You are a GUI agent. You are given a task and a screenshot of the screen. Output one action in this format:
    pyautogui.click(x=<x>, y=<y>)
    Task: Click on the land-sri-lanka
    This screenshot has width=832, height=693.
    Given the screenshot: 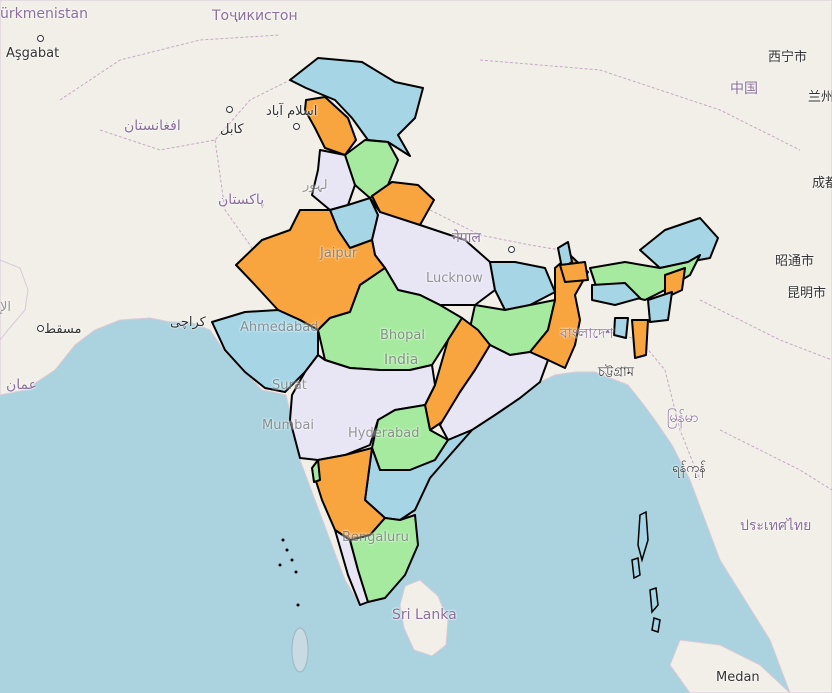 What is the action you would take?
    pyautogui.click(x=424, y=618)
    